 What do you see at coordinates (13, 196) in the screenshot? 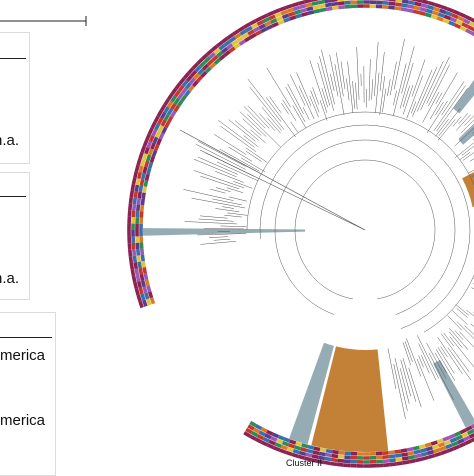
I see `legend-panel-2-rule` at bounding box center [13, 196].